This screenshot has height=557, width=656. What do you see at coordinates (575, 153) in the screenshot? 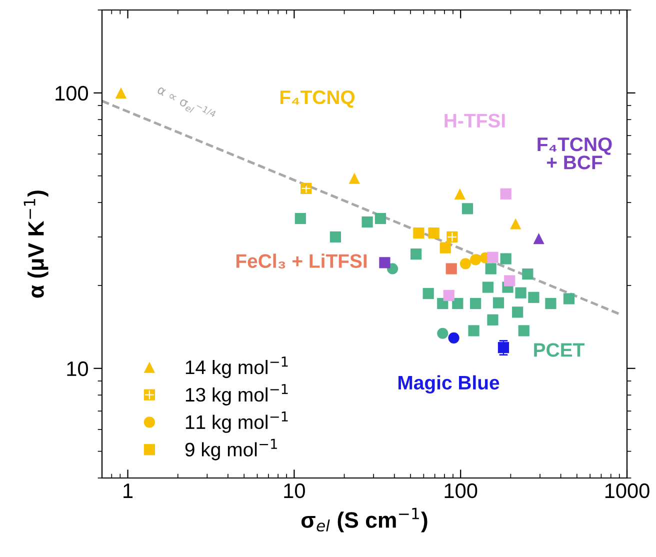
I see `text: F₄TCNQ + BCF` at bounding box center [575, 153].